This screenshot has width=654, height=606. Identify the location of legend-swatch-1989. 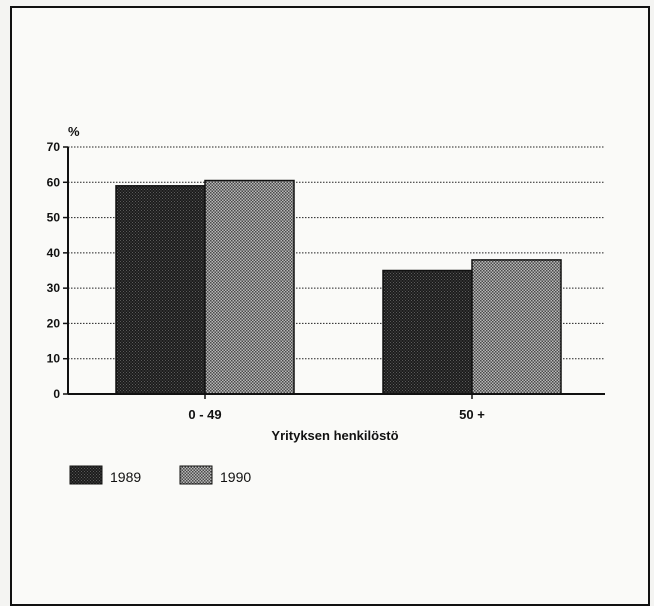
(86, 475).